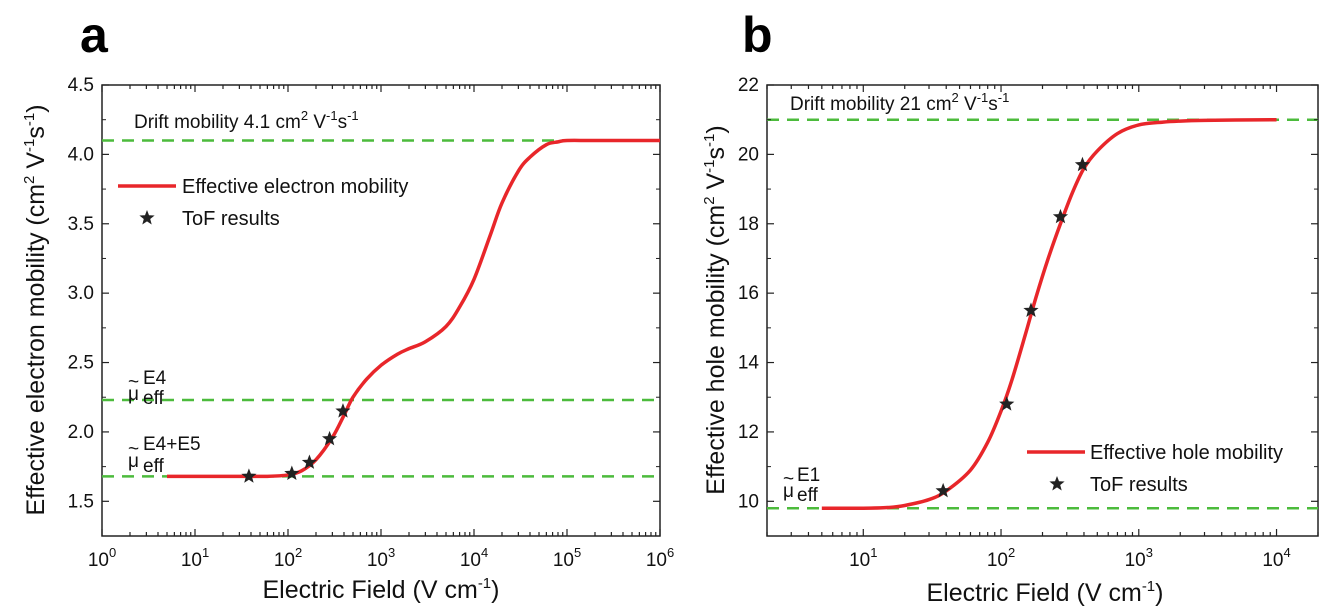 Image resolution: width=1320 pixels, height=609 pixels. Describe the element at coordinates (716, 129) in the screenshot. I see `panel-b-ylabel-end: )` at that location.